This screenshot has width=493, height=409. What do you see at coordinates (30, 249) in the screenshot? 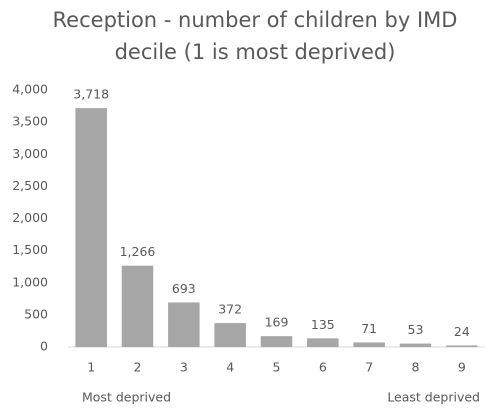
I see `y-tick-label: 1,500` at bounding box center [30, 249].